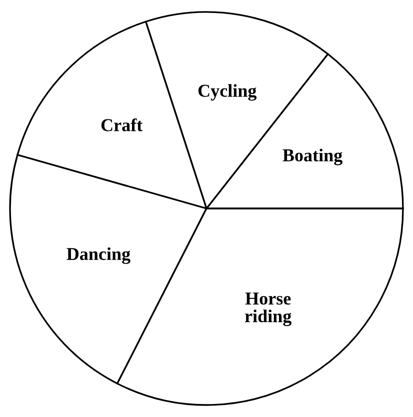 The height and width of the screenshot is (417, 413). Describe the element at coordinates (268, 309) in the screenshot. I see `slice-label: Horse riding` at that location.